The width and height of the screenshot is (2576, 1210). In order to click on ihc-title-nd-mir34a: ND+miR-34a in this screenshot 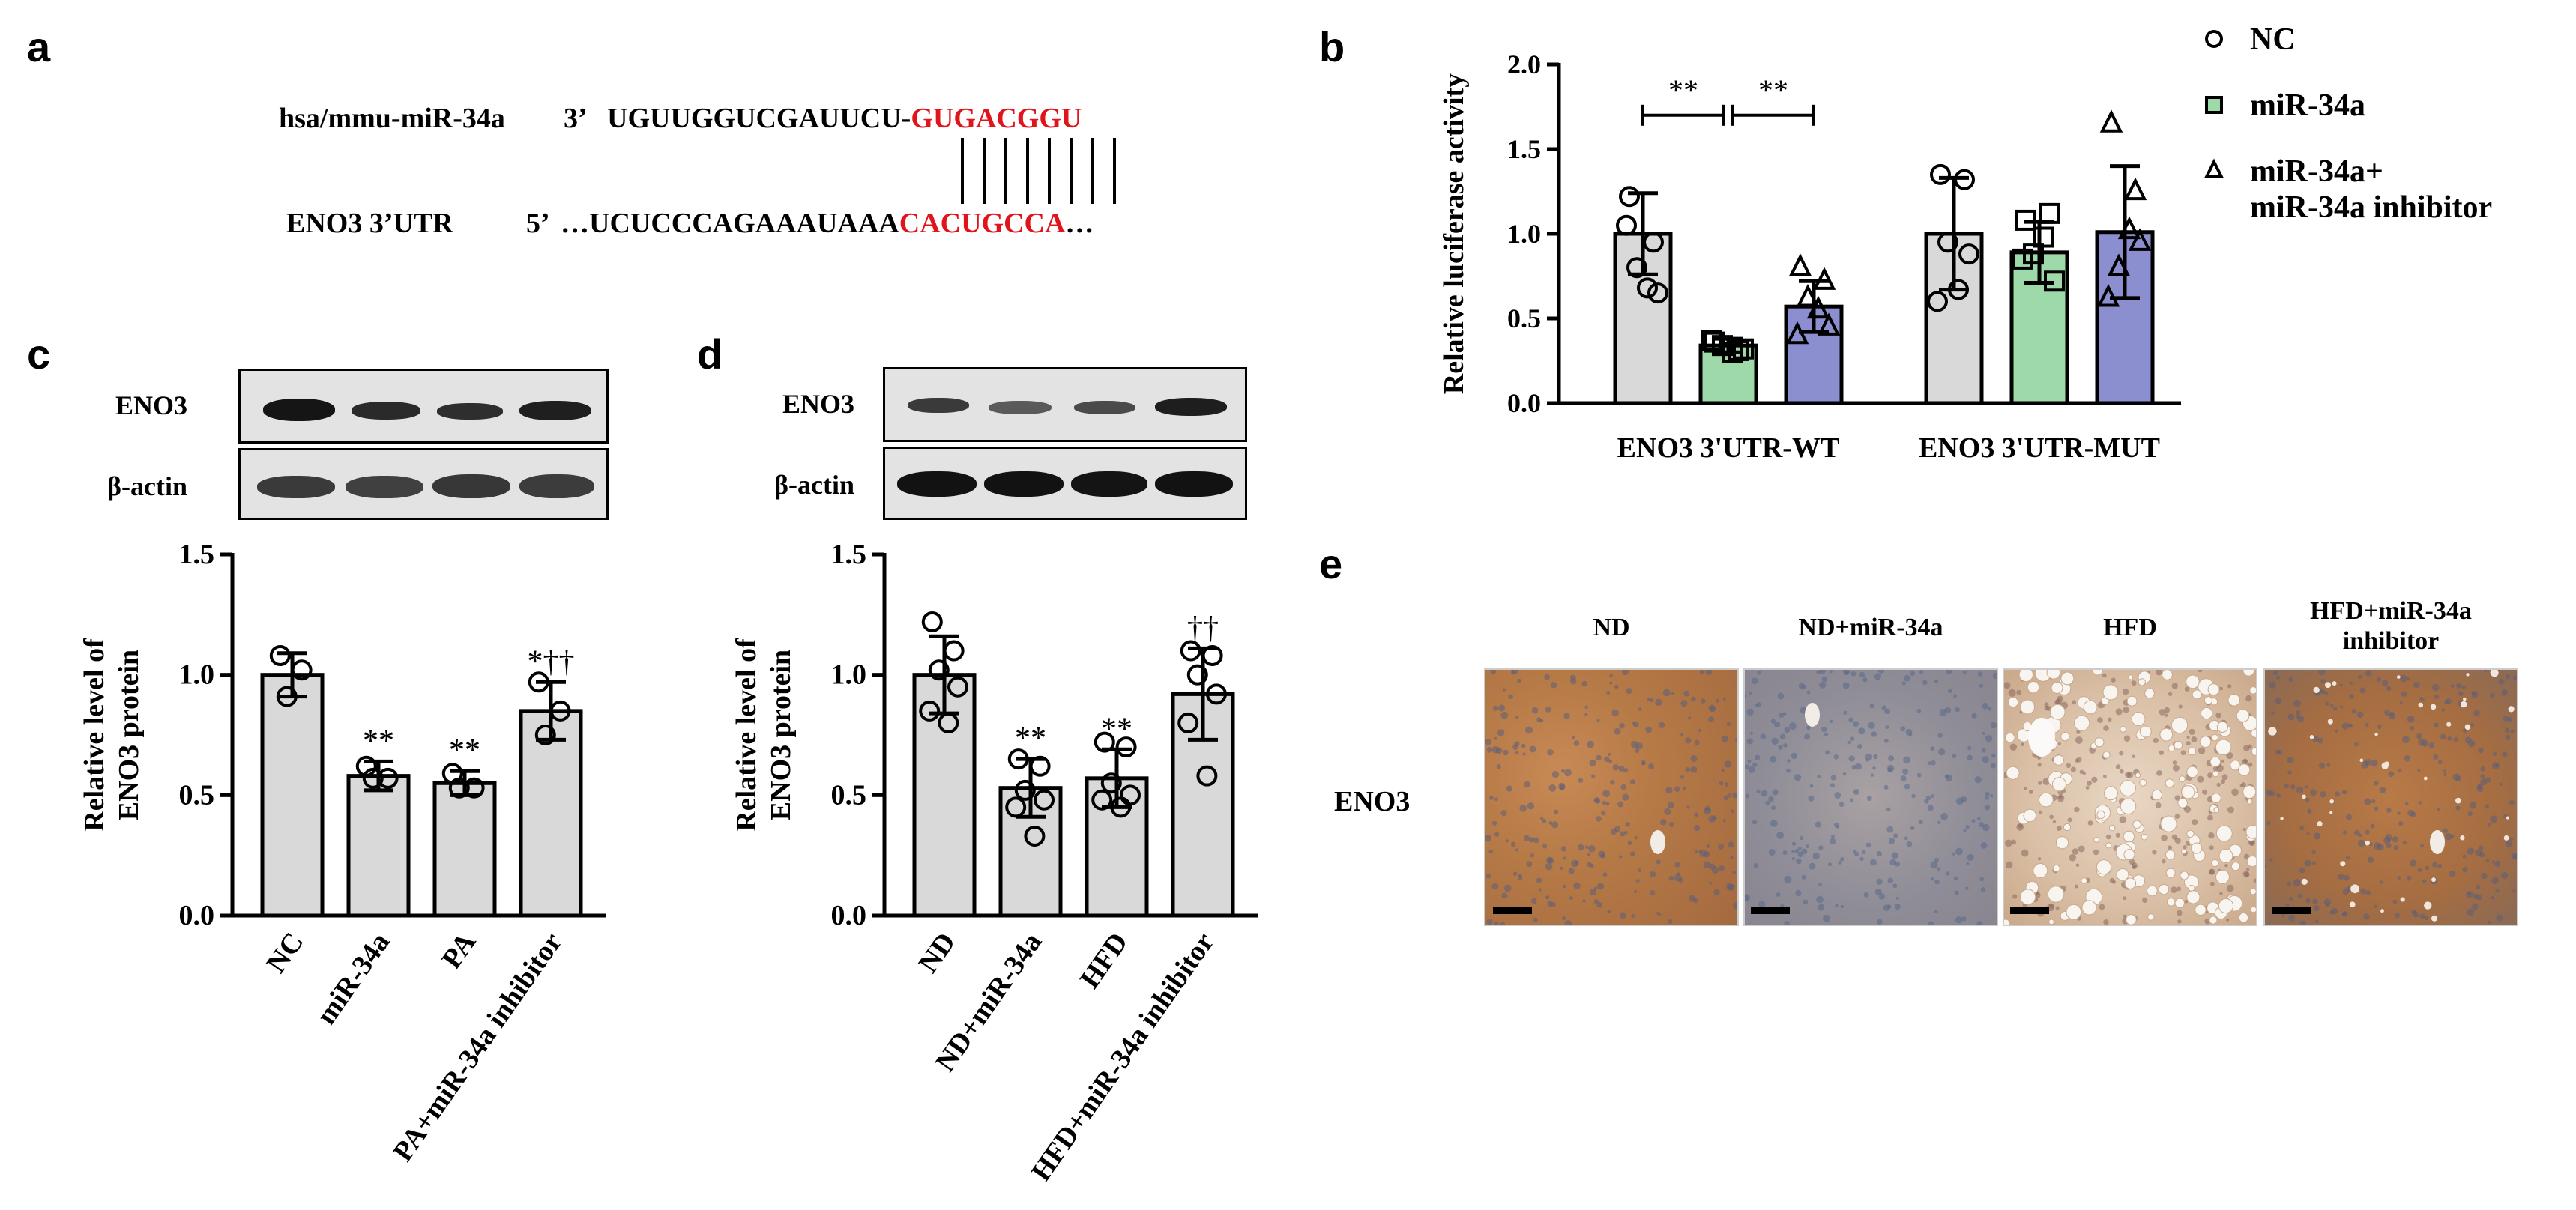, I will do `click(1871, 627)`.